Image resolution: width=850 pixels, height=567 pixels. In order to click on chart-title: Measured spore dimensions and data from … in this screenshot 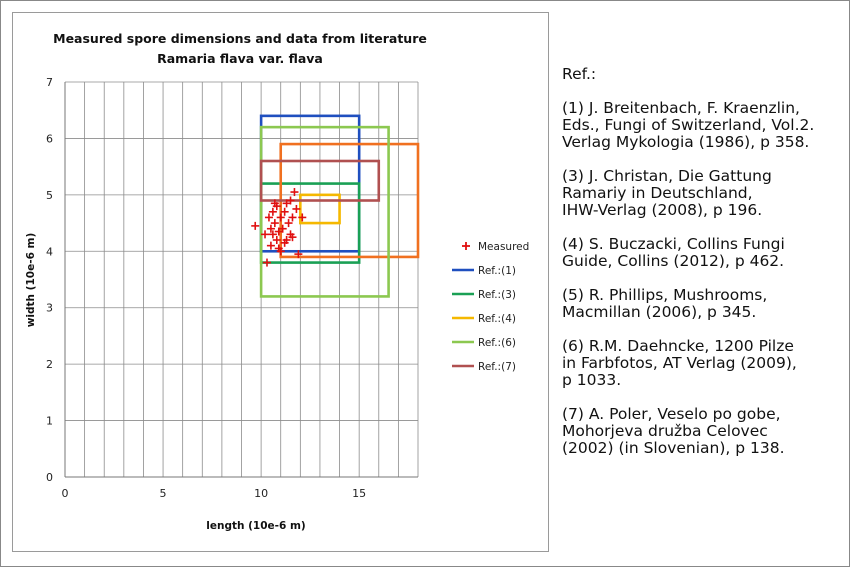, I will do `click(240, 38)`.